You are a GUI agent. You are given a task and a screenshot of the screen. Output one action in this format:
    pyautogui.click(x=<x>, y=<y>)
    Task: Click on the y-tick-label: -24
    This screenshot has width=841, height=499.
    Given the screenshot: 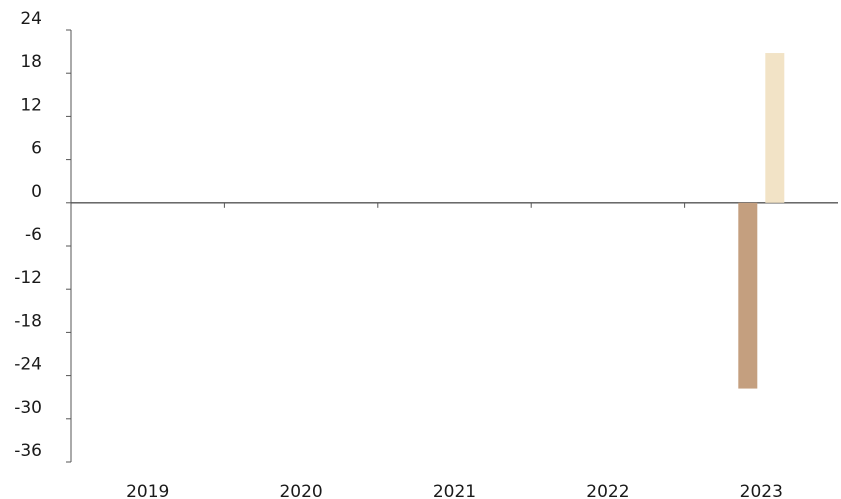 What is the action you would take?
    pyautogui.click(x=28, y=365)
    